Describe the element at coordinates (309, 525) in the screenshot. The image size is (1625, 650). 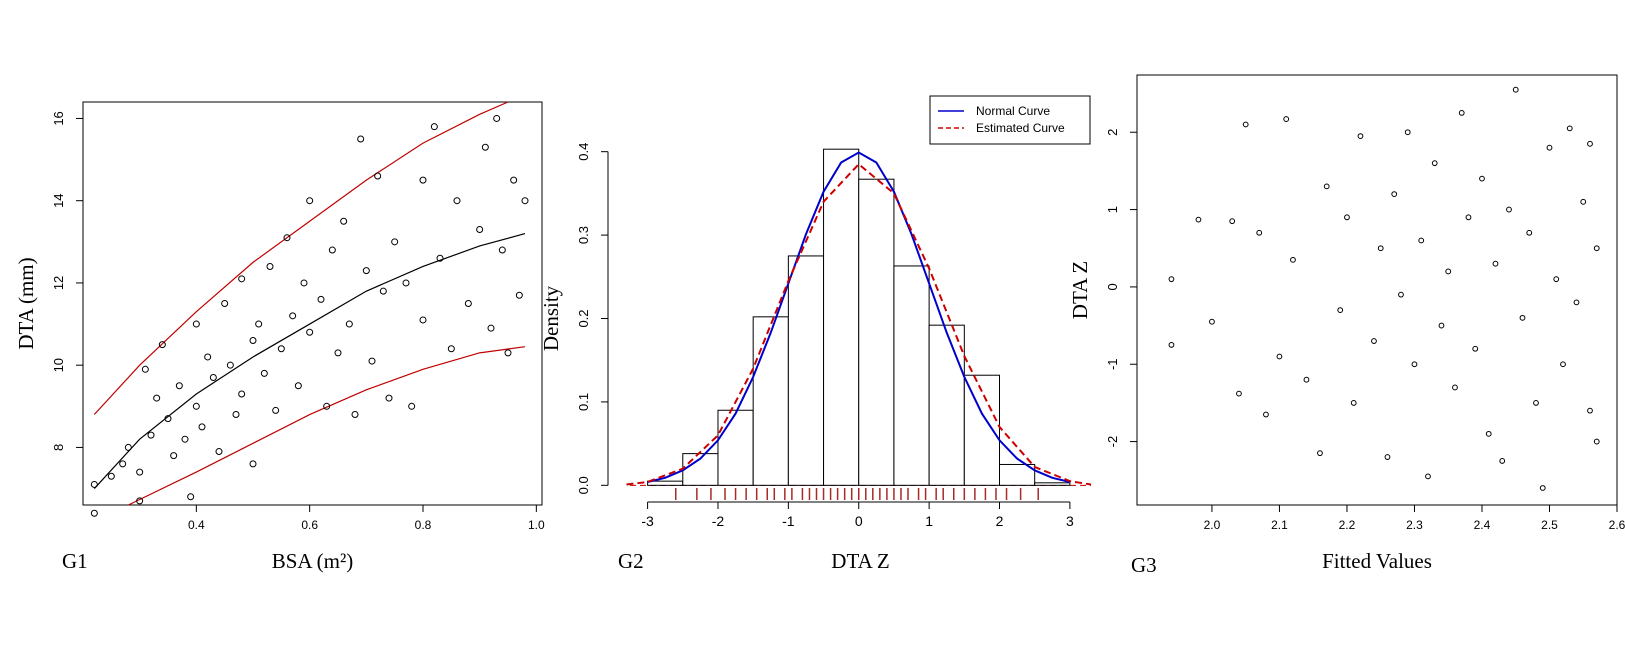
I see `x-tick-label: 0.6` at that location.